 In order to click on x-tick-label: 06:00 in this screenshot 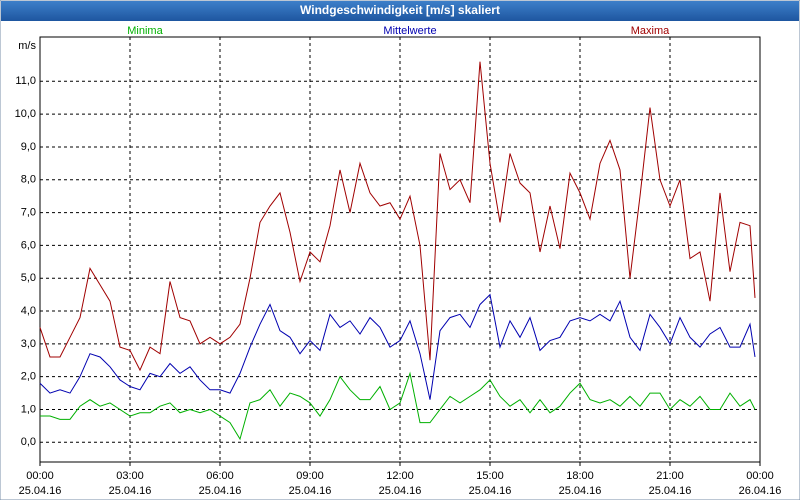, I will do `click(220, 476)`.